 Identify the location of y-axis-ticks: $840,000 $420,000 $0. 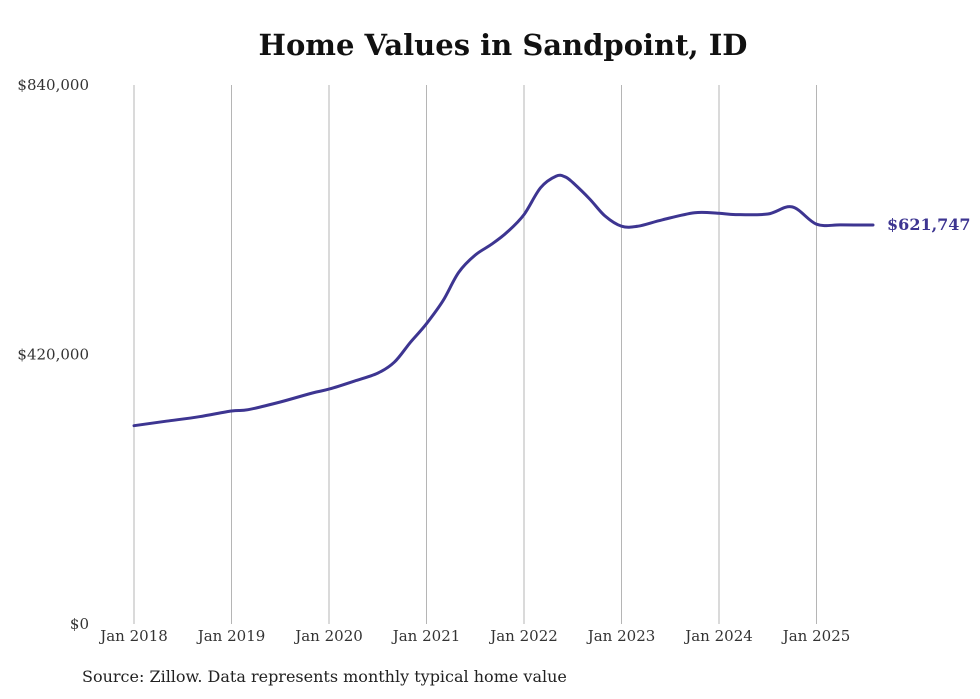
(53, 354).